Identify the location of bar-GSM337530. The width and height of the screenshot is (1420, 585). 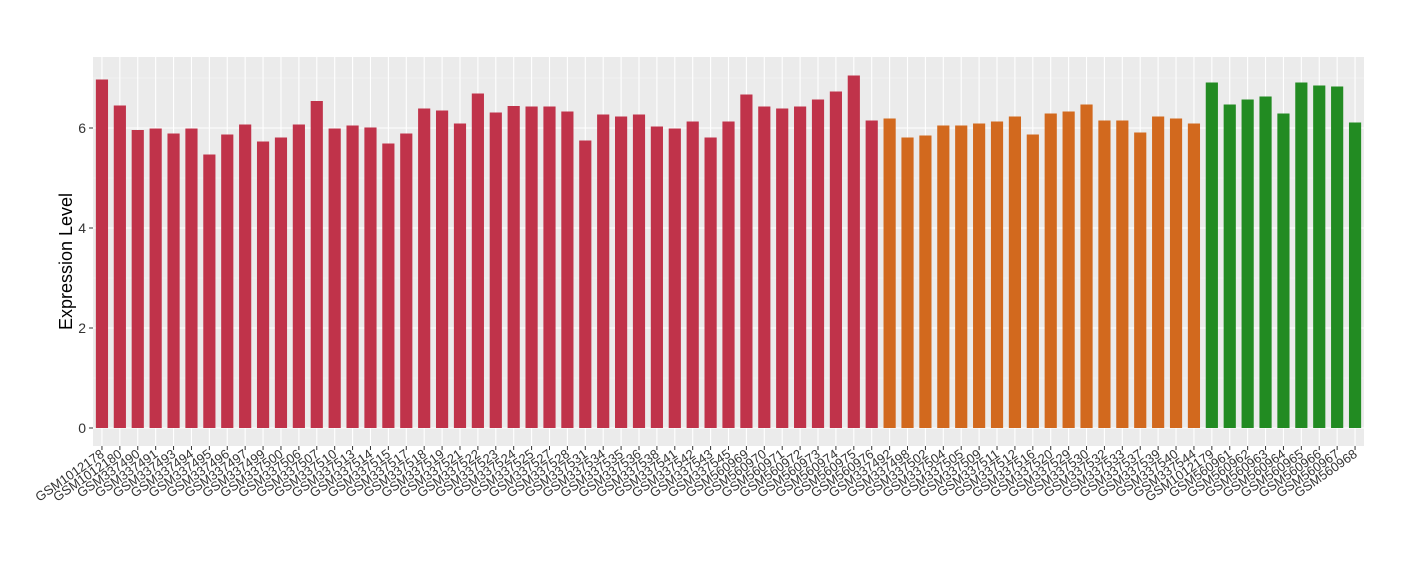
(1086, 266).